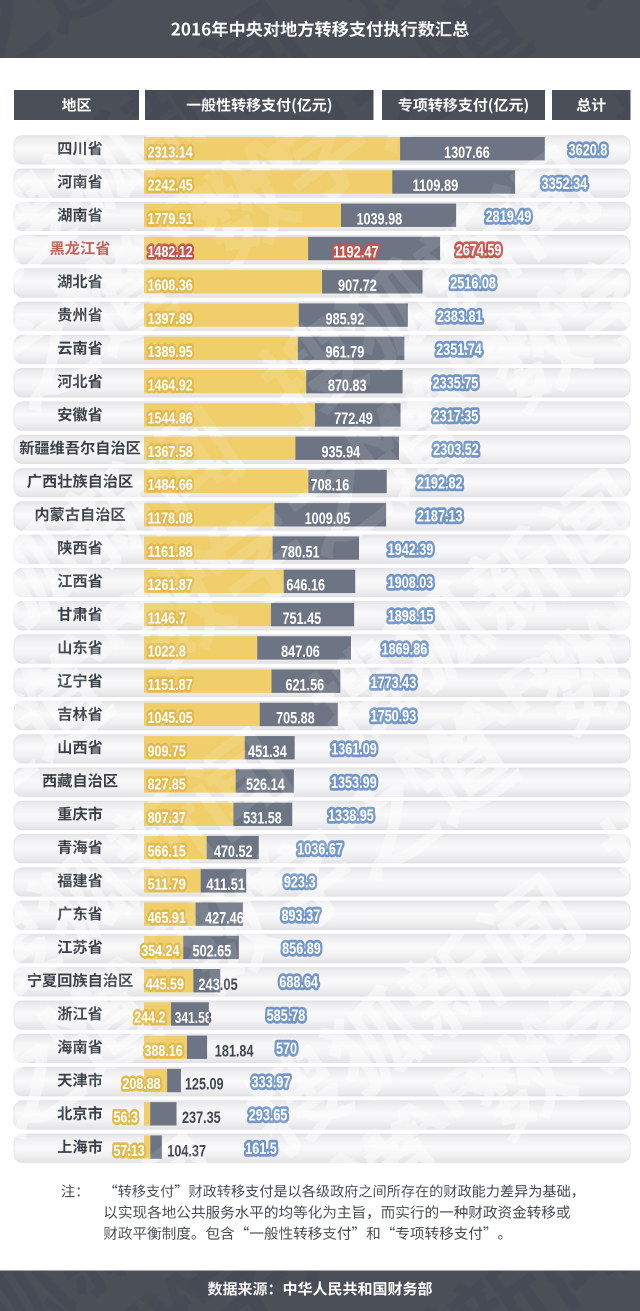  Describe the element at coordinates (170, 352) in the screenshot. I see `svg-text: 1389.95` at that location.